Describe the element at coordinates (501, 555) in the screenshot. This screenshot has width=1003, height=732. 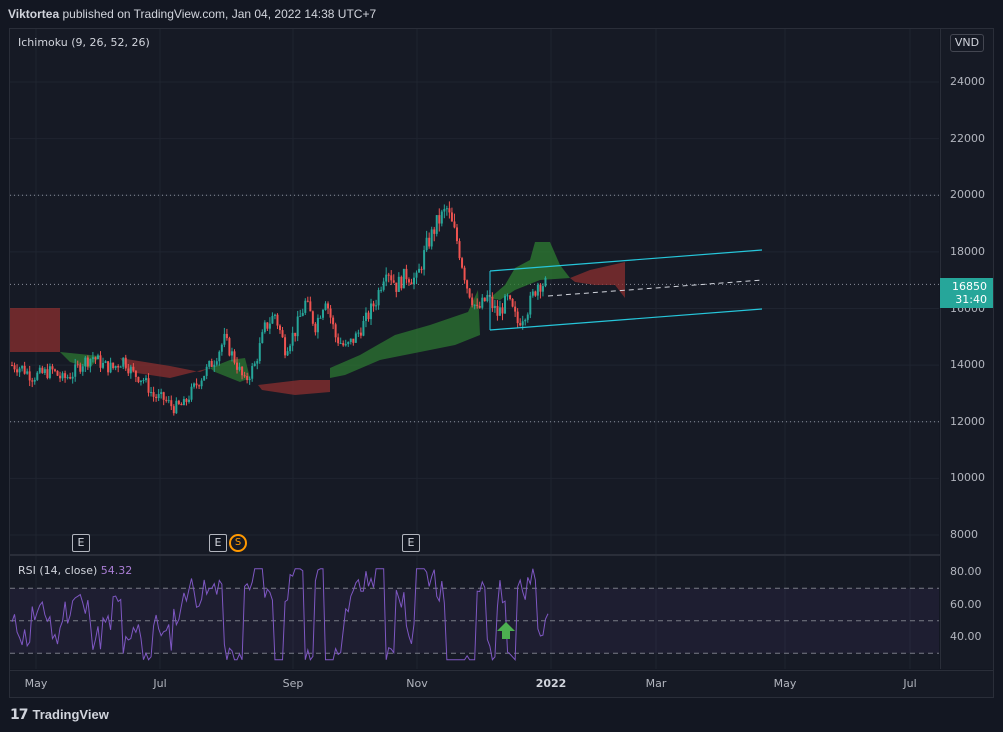
I see `pane-separator` at that location.